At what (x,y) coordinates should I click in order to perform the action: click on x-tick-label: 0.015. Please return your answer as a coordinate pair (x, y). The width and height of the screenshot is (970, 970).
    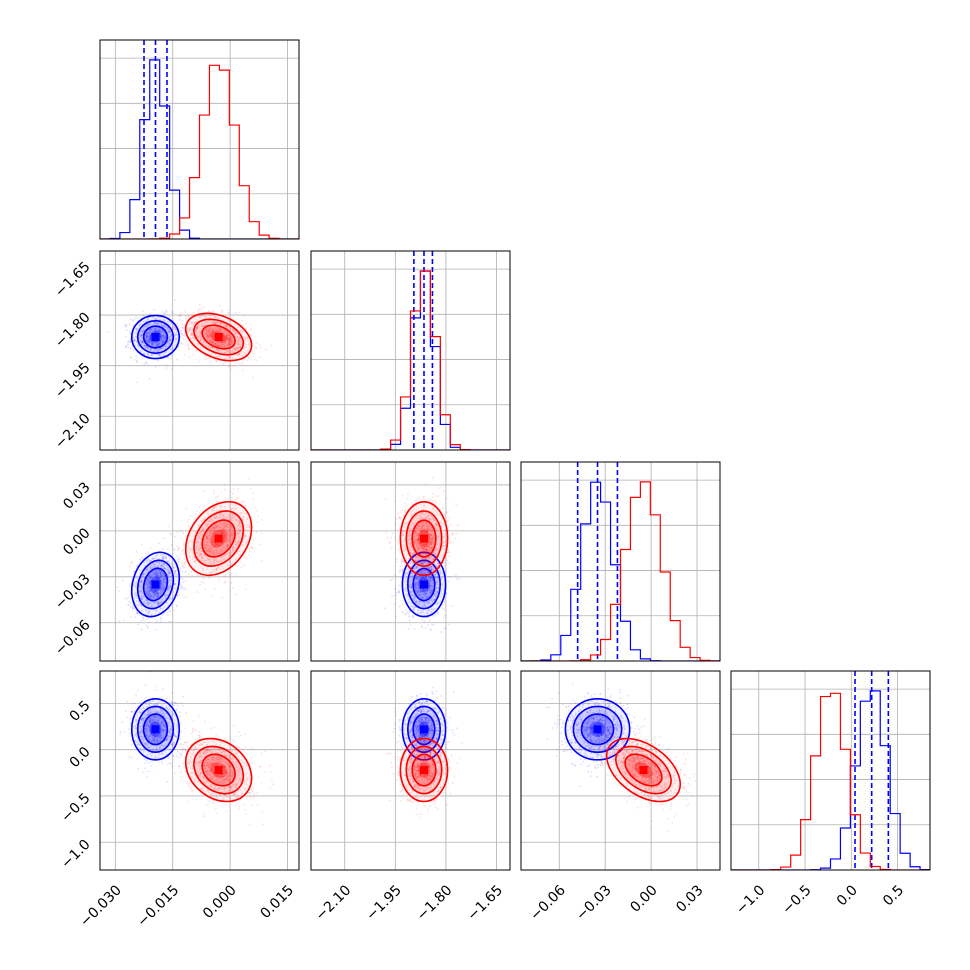
    Looking at the image, I should click on (277, 902).